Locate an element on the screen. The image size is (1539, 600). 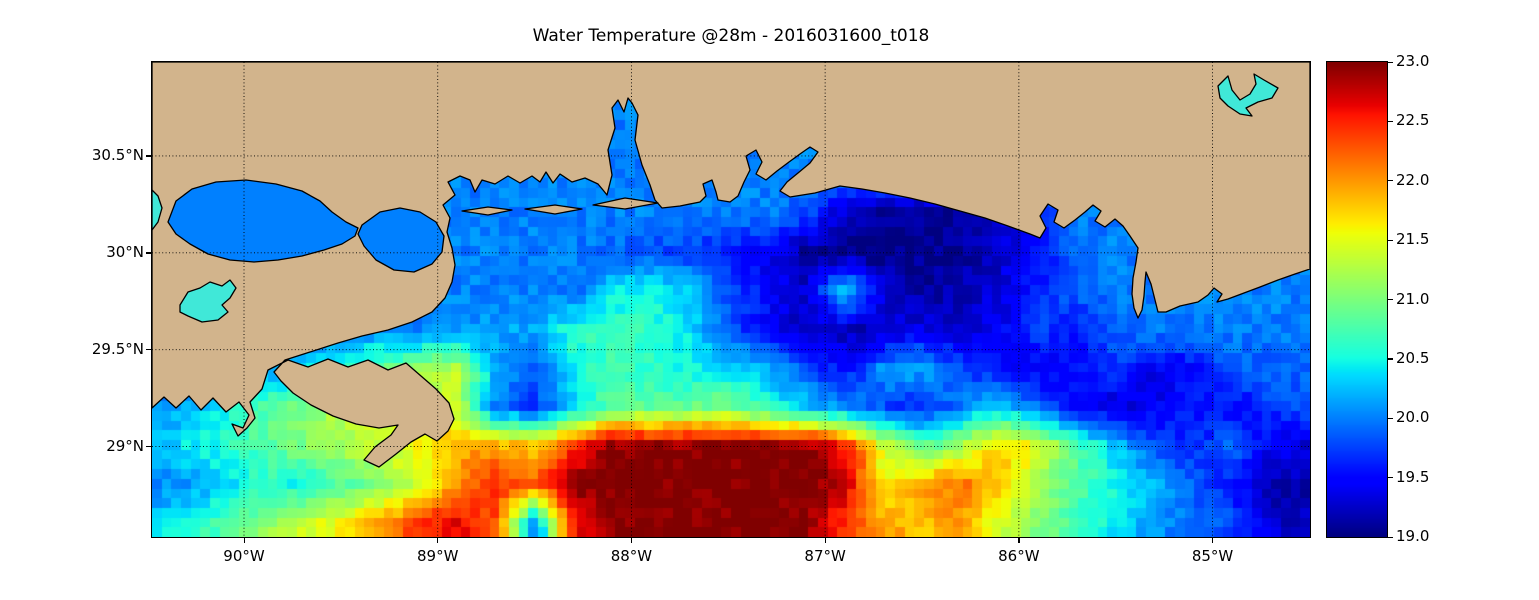
x-tick-label: 87°W is located at coordinates (825, 556).